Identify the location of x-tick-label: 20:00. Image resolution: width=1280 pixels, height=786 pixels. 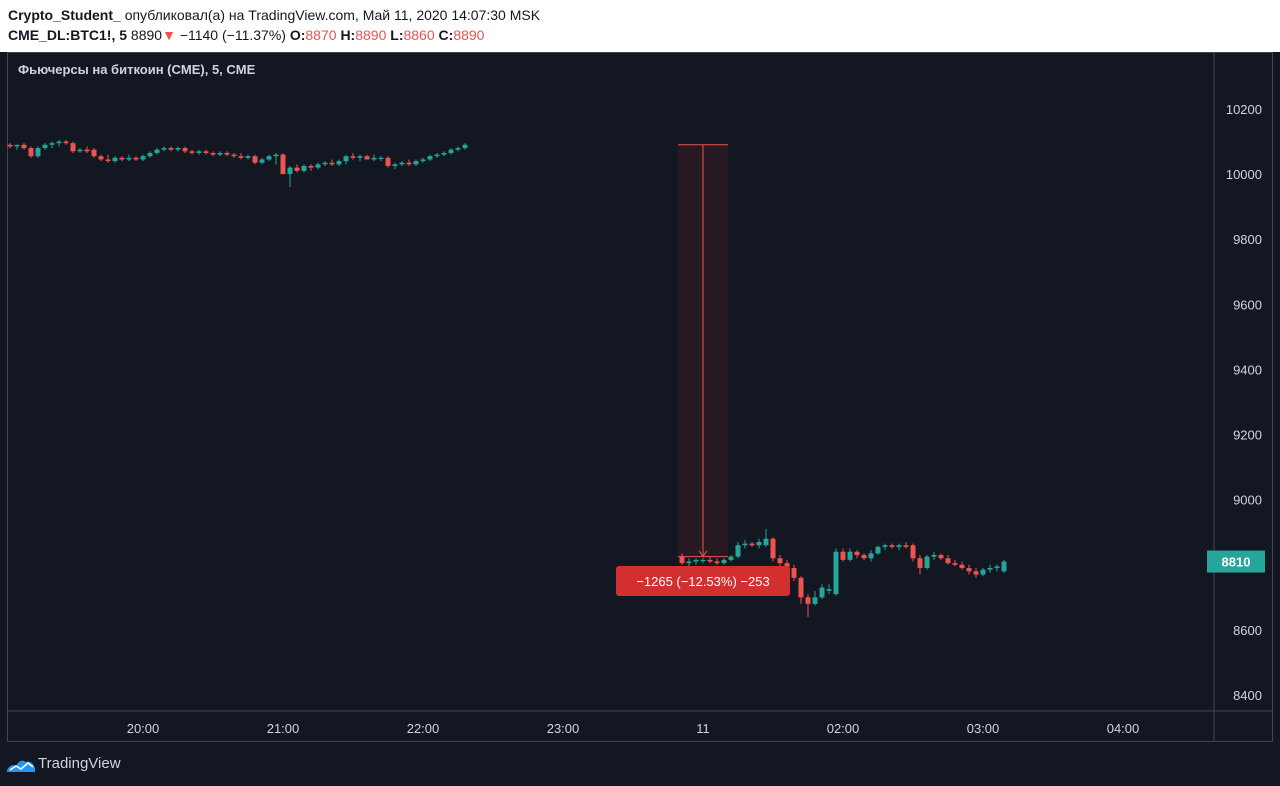
(143, 728).